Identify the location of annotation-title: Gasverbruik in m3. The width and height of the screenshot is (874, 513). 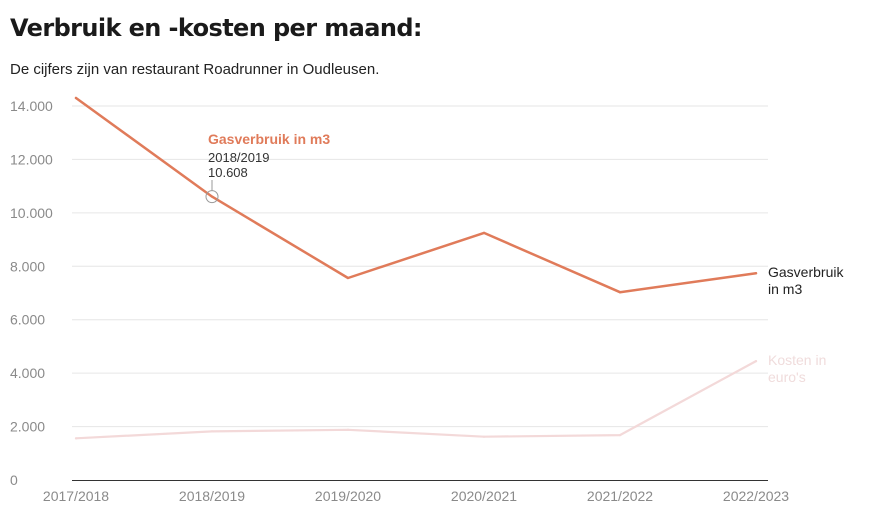
(269, 139).